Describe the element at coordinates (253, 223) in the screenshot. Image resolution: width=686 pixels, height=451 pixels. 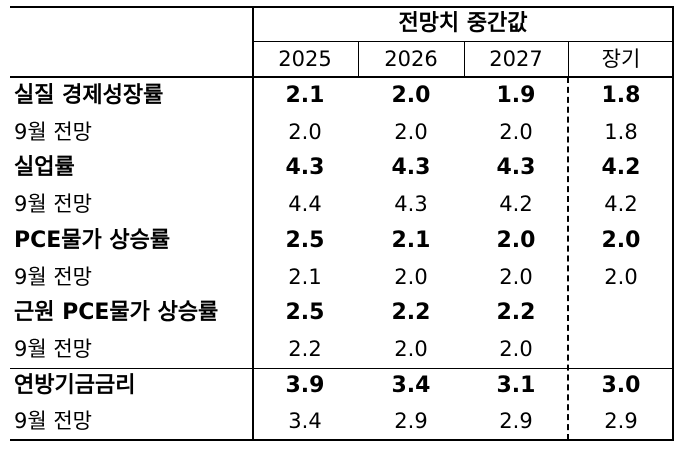
I see `label-column-divider` at that location.